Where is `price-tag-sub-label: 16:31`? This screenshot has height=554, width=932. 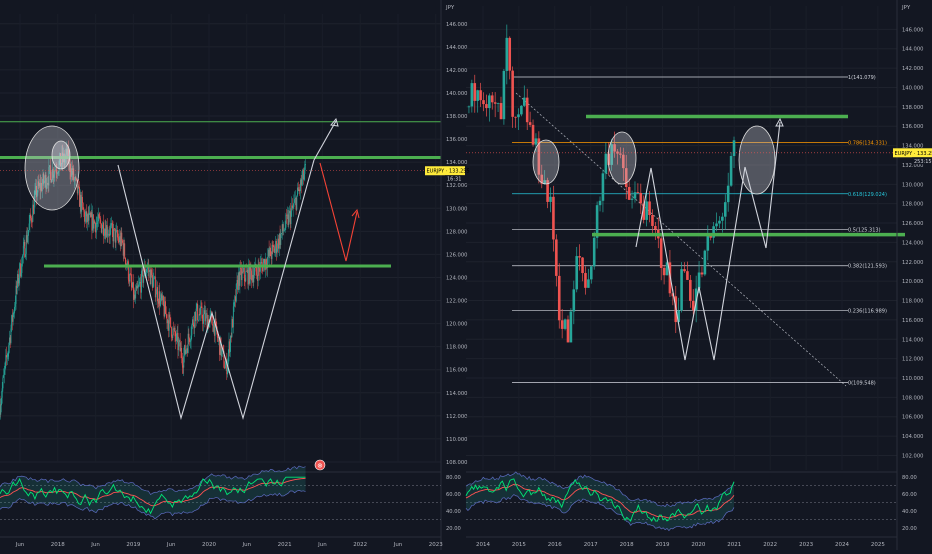 price-tag-sub-label: 16:31 is located at coordinates (454, 180).